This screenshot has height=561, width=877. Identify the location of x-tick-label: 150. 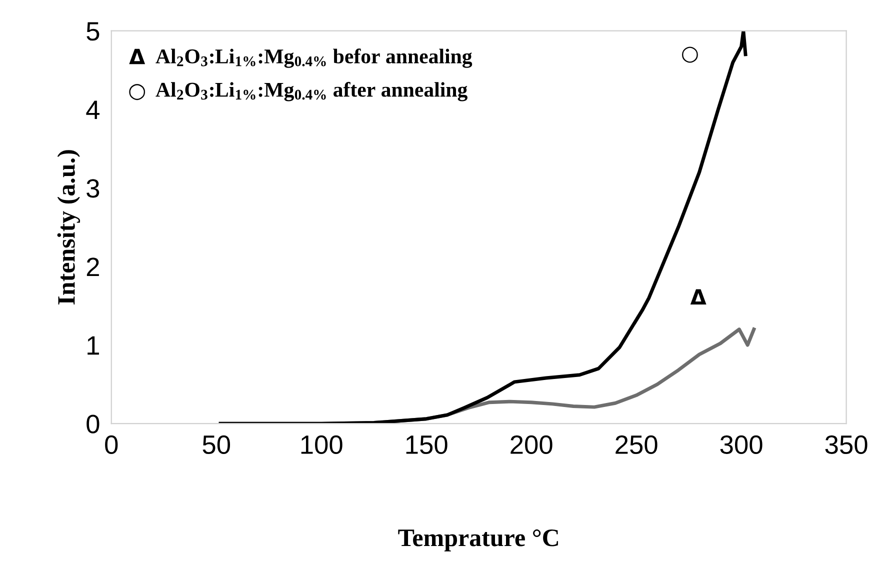
(427, 444).